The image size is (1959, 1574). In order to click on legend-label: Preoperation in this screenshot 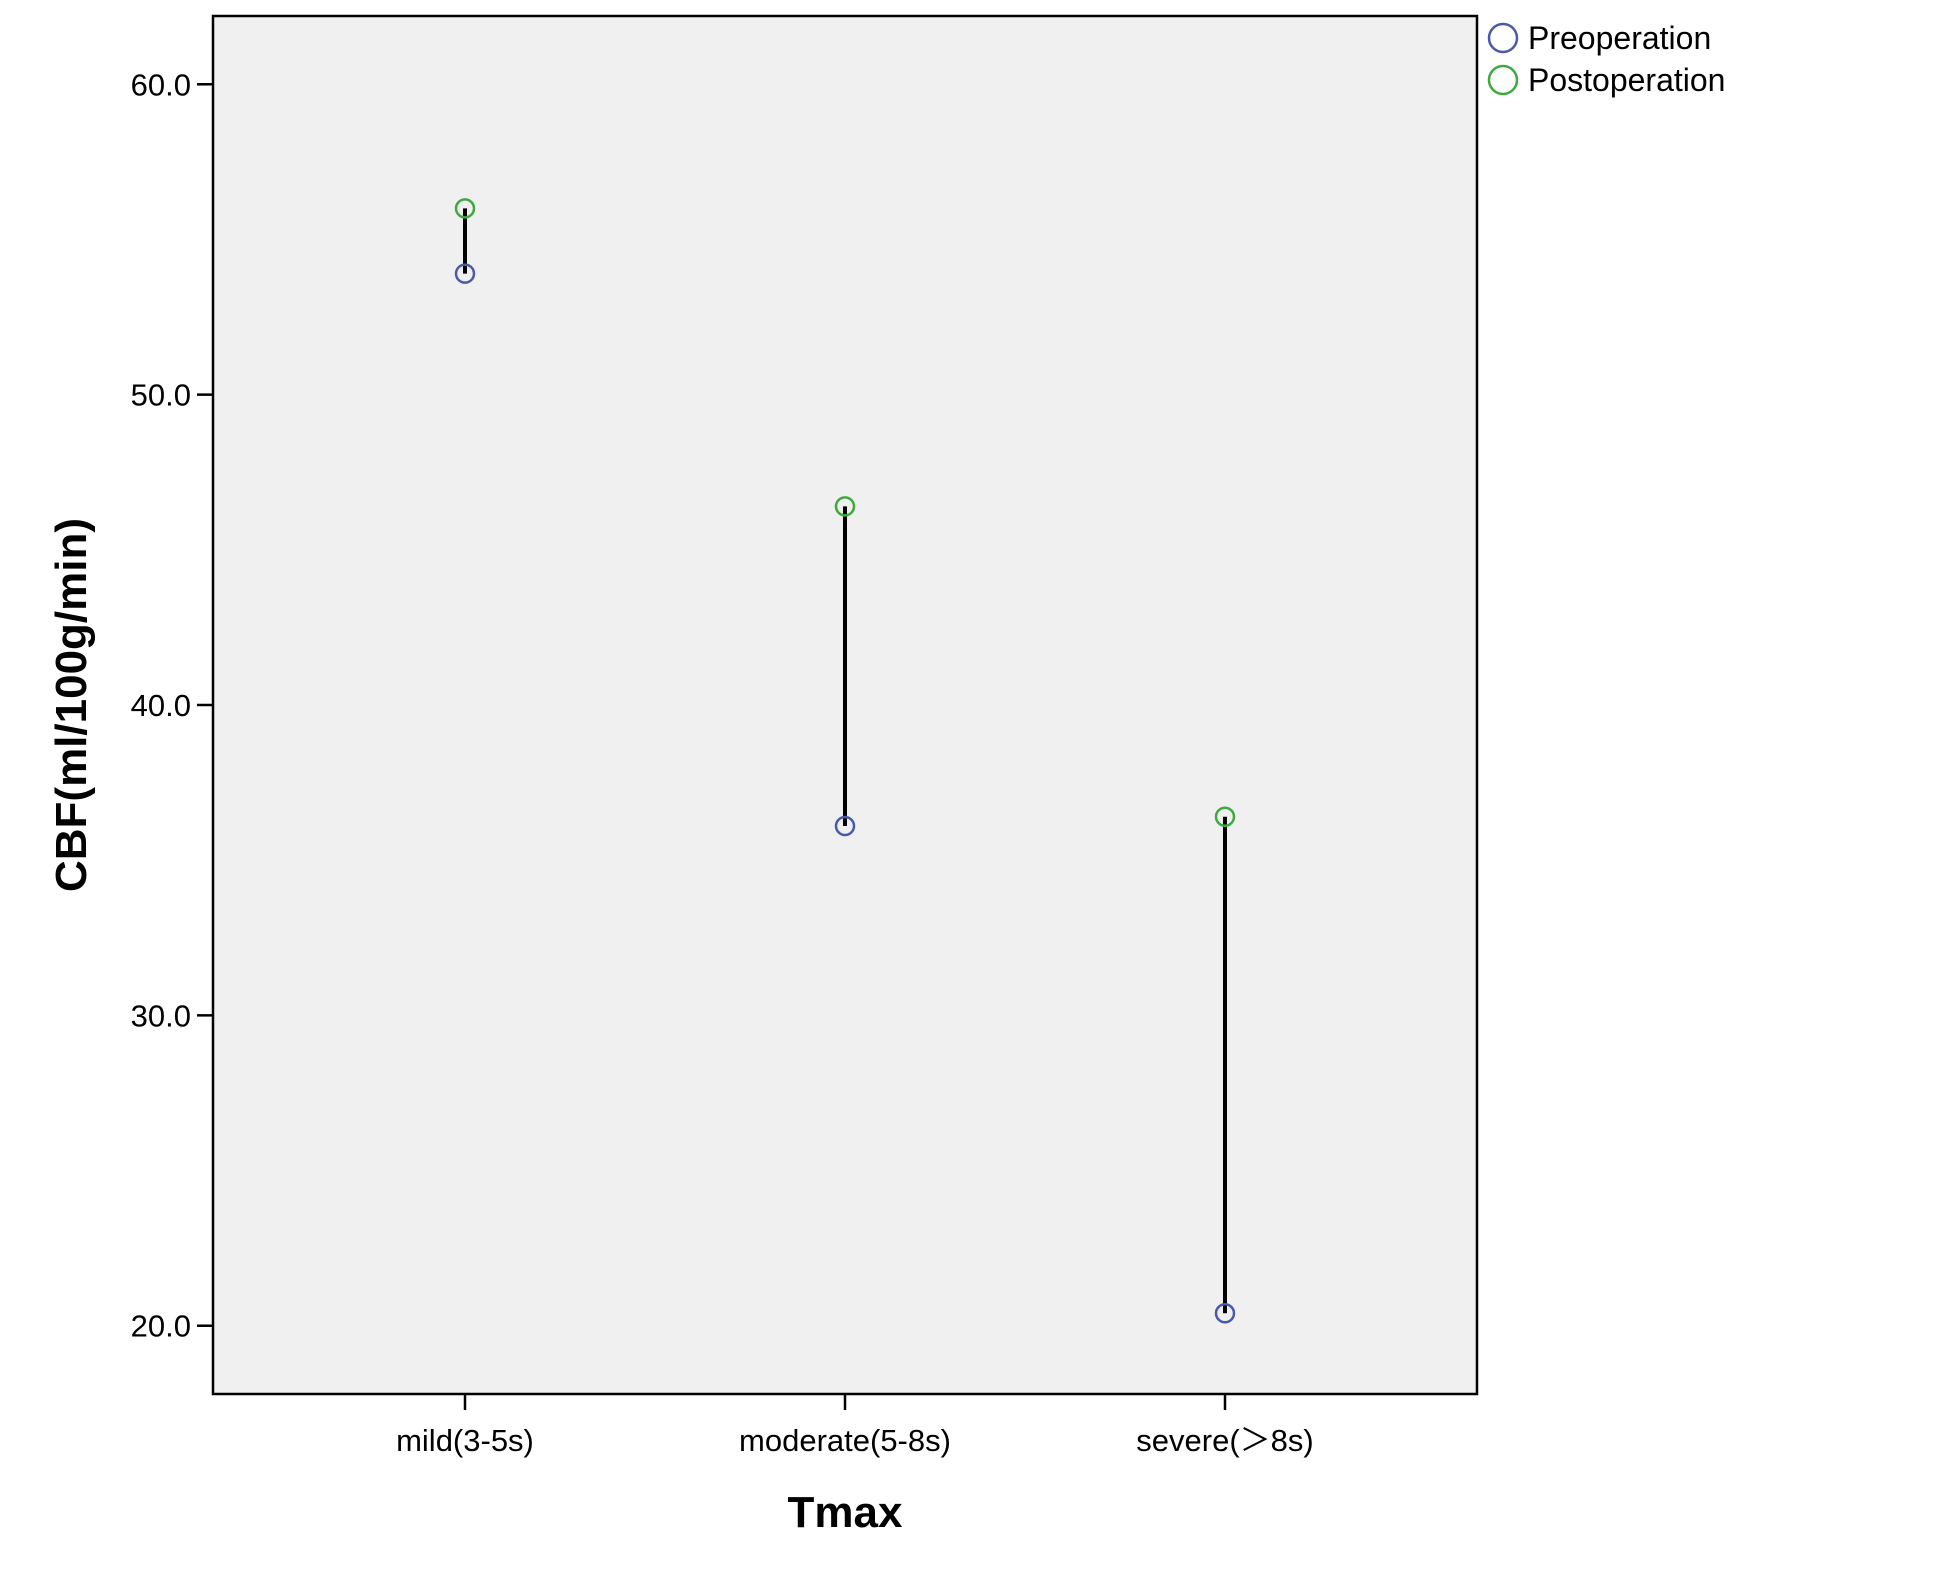, I will do `click(1619, 38)`.